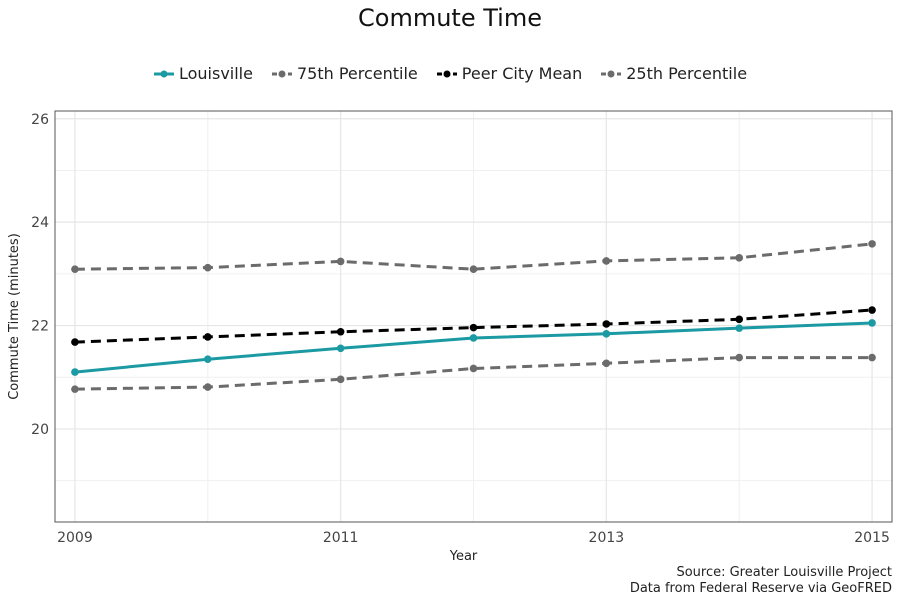 The image size is (900, 600). What do you see at coordinates (40, 327) in the screenshot?
I see `y-tick-label: 22` at bounding box center [40, 327].